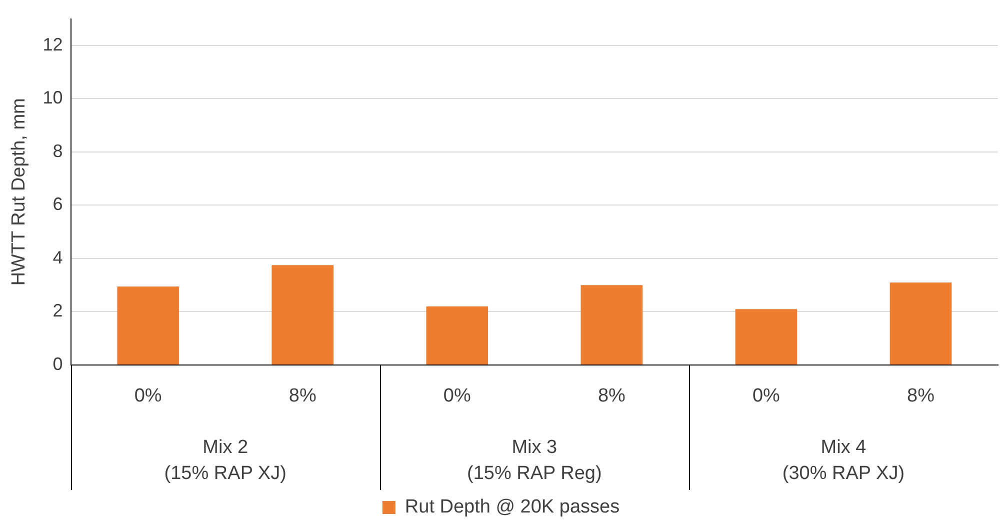 The image size is (1000, 527). What do you see at coordinates (19, 192) in the screenshot?
I see `y-axis-title: HWTT Rut Depth, mm` at bounding box center [19, 192].